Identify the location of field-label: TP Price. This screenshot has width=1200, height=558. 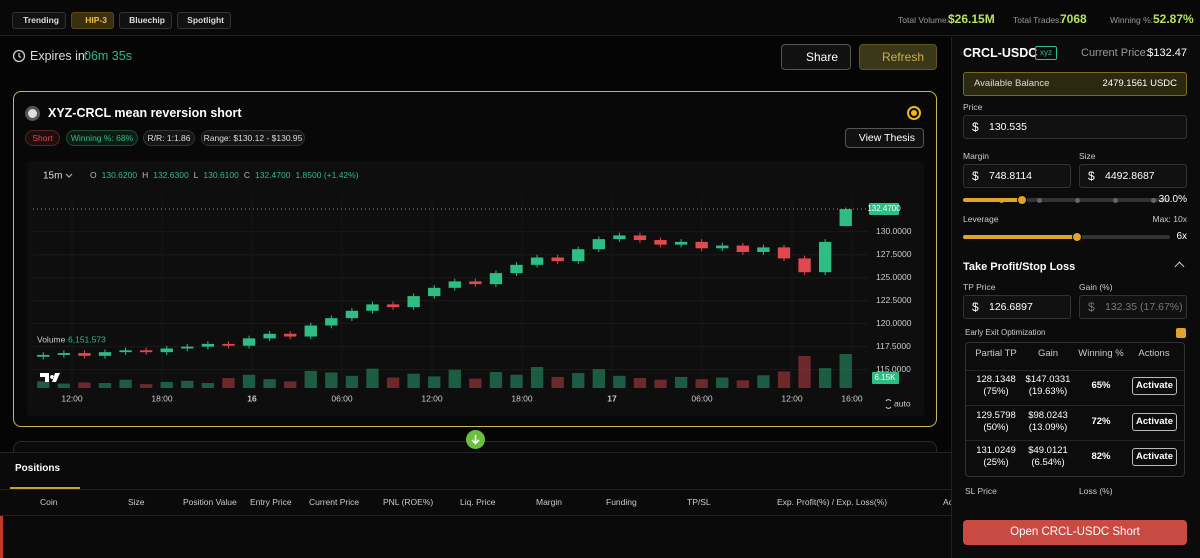
(979, 287).